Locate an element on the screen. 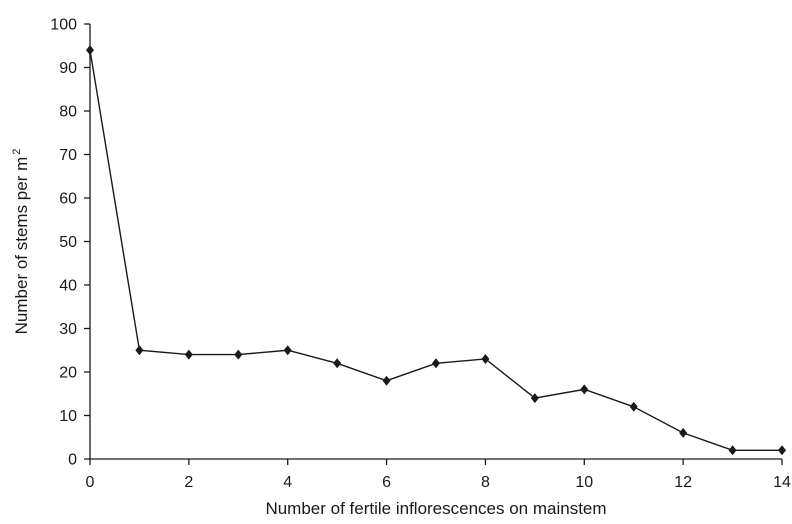 Image resolution: width=792 pixels, height=524 pixels. y-axis-title-superscript: 2 is located at coordinates (17, 152).